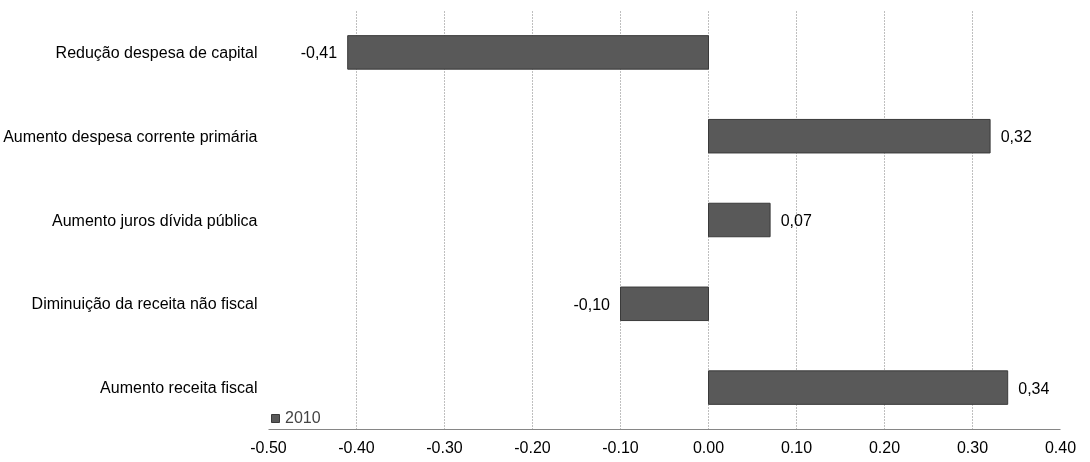  Describe the element at coordinates (444, 447) in the screenshot. I see `x-tick-label: -0.30` at that location.